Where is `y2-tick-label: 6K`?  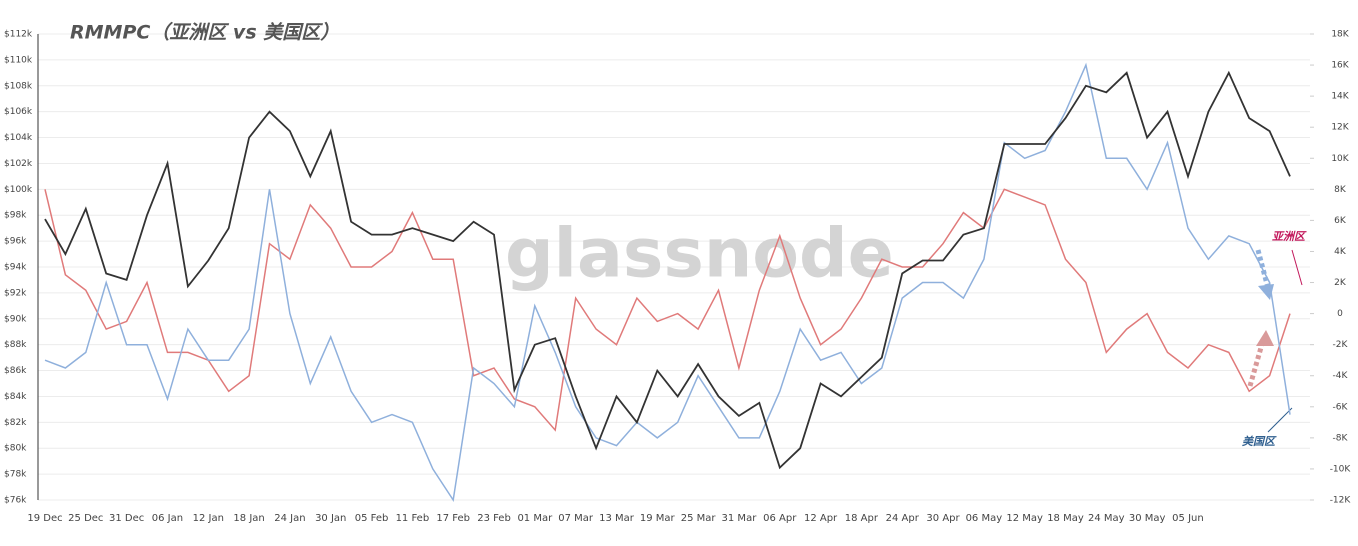 y2-tick-label: 6K is located at coordinates (1340, 221).